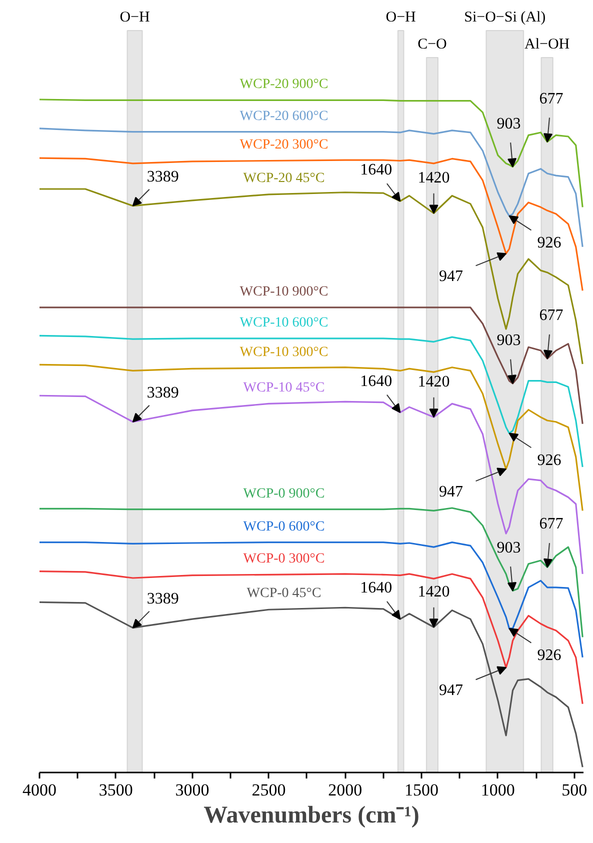 The height and width of the screenshot is (843, 593). I want to click on series-label: WCP-20 300°C, so click(284, 145).